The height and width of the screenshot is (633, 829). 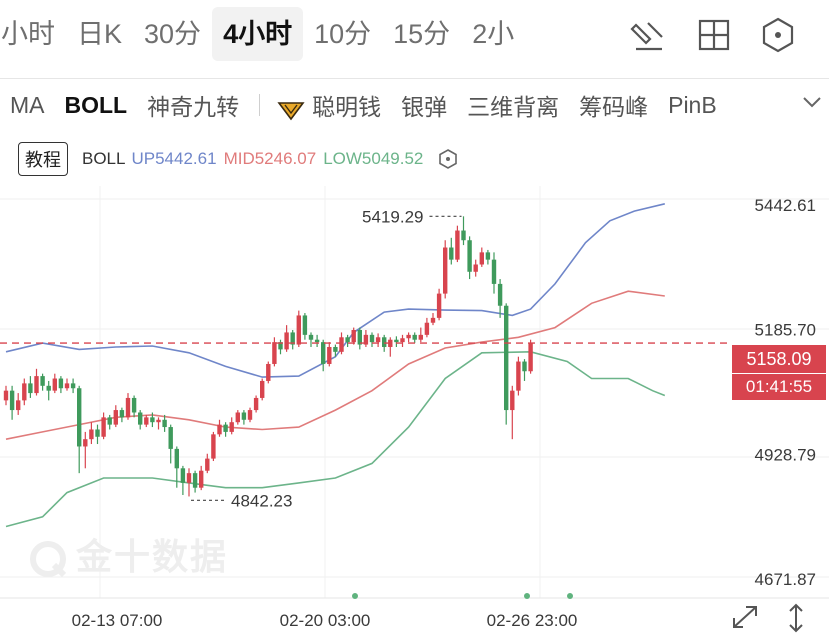 I want to click on indicator-boll: BOLL, so click(x=96, y=104).